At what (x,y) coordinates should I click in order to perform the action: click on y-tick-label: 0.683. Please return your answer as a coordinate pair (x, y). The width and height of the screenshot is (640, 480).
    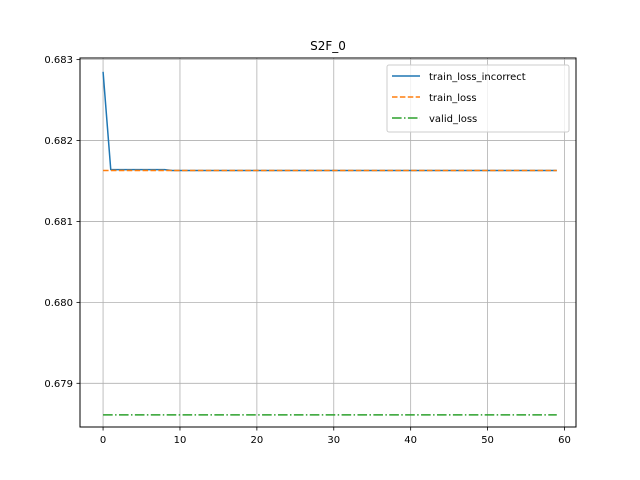
    Looking at the image, I should click on (58, 60).